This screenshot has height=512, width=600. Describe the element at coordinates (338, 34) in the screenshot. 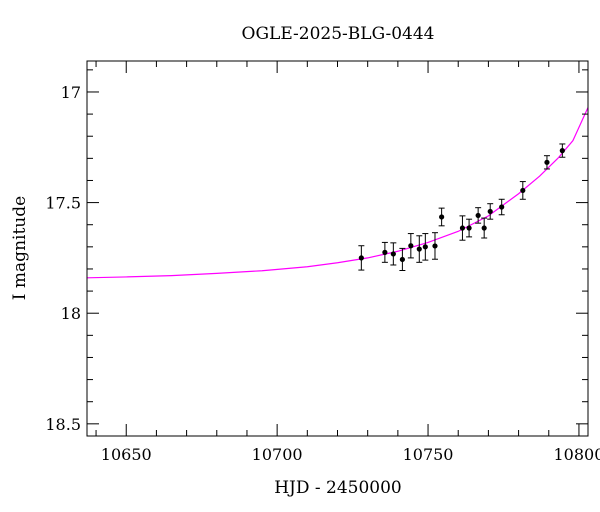

I see `chart-title: OGLE-2025-BLG-0444` at that location.